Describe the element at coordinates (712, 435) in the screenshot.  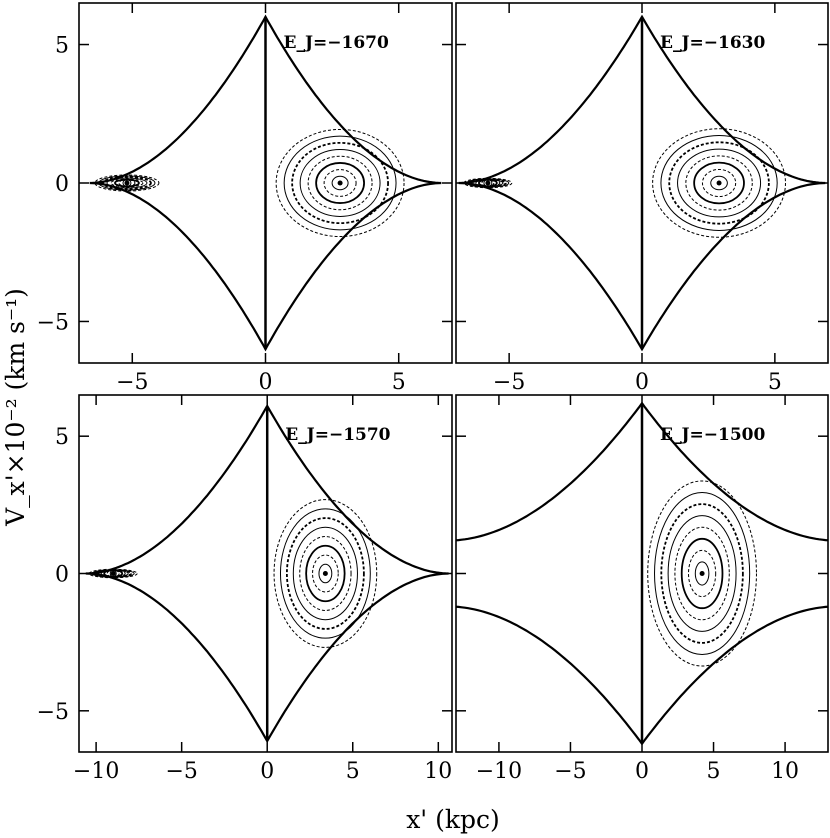
I see `energy-annotation: E_J=−1500` at that location.